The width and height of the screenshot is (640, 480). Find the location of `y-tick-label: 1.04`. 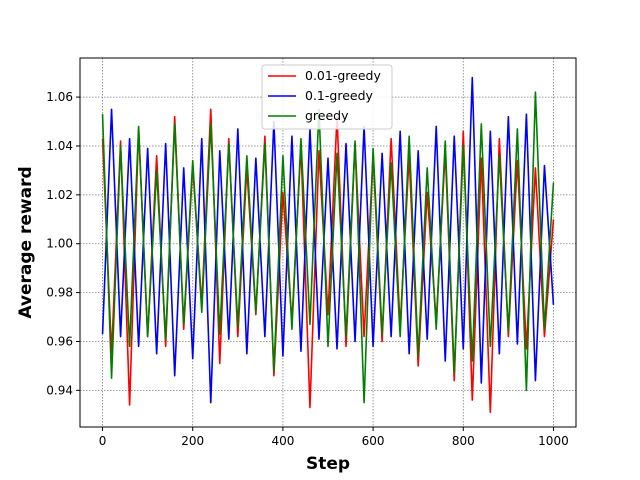

y-tick-label: 1.04 is located at coordinates (59, 146).